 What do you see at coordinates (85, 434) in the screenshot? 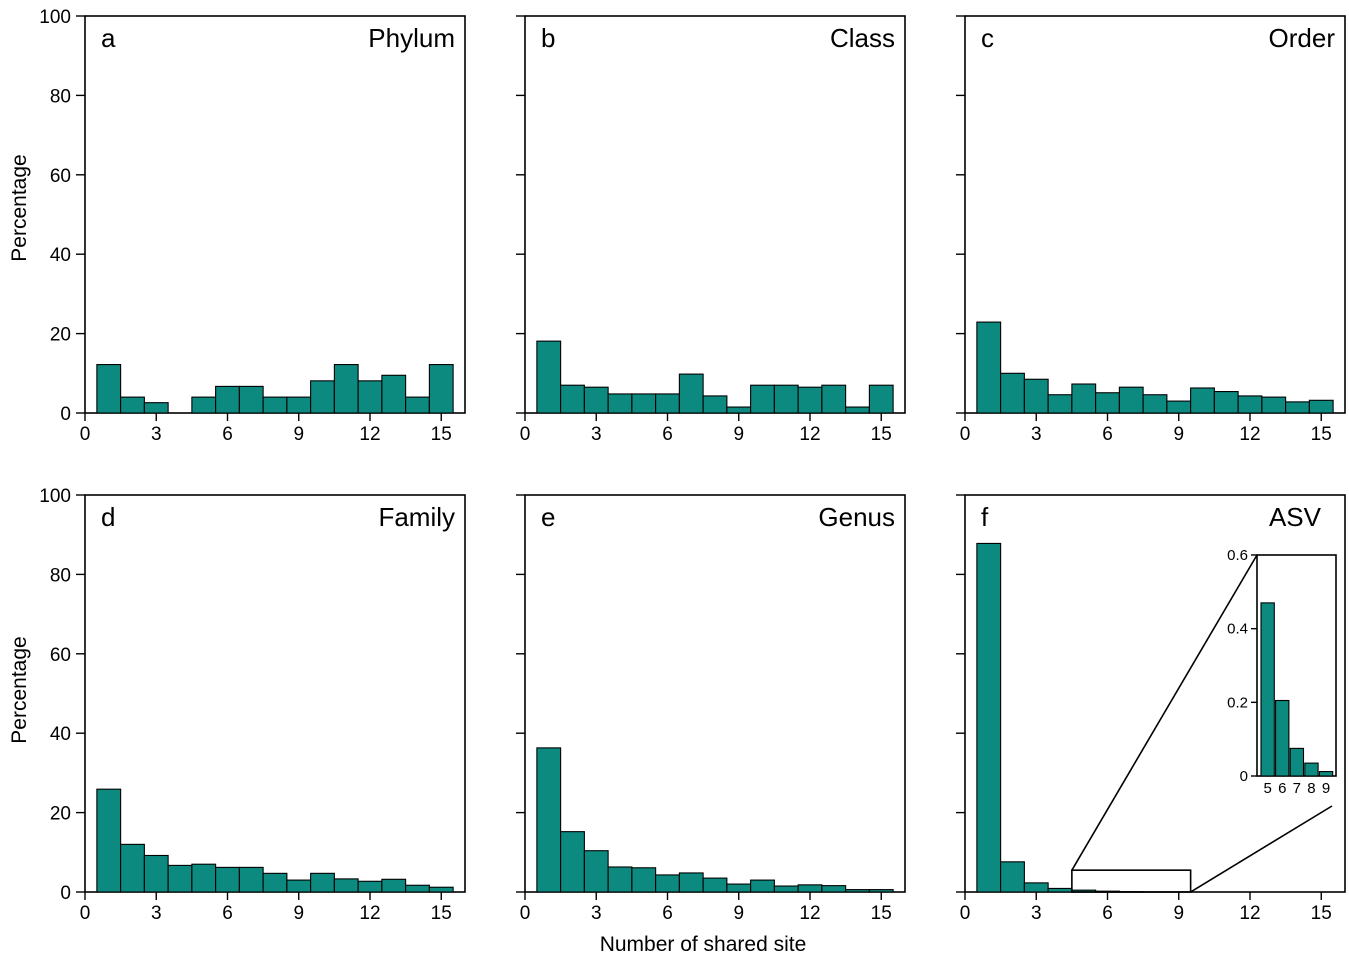
I see `xtick-label-a-0: 0` at bounding box center [85, 434].